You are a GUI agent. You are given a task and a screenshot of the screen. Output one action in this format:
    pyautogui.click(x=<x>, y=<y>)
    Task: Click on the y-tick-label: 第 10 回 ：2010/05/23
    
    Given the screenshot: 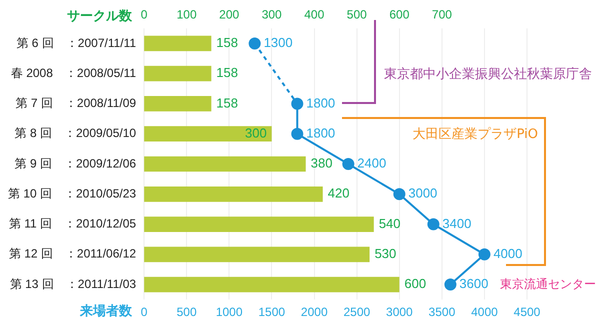 What is the action you would take?
    pyautogui.click(x=72, y=193)
    